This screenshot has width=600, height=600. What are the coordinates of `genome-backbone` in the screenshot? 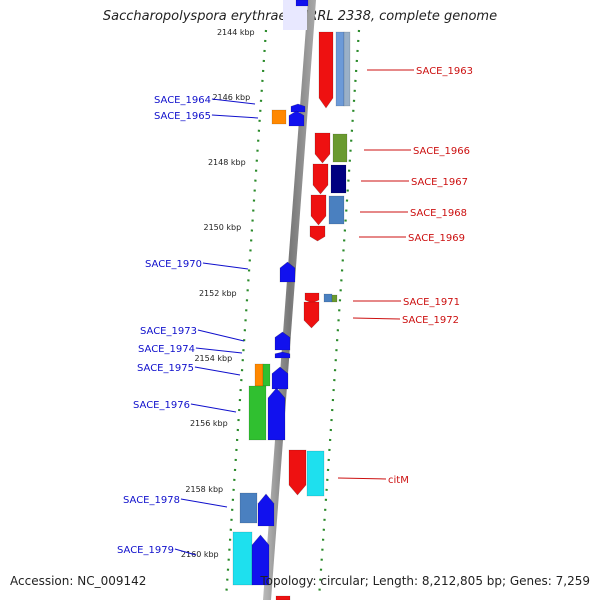 It's located at (289, 300).